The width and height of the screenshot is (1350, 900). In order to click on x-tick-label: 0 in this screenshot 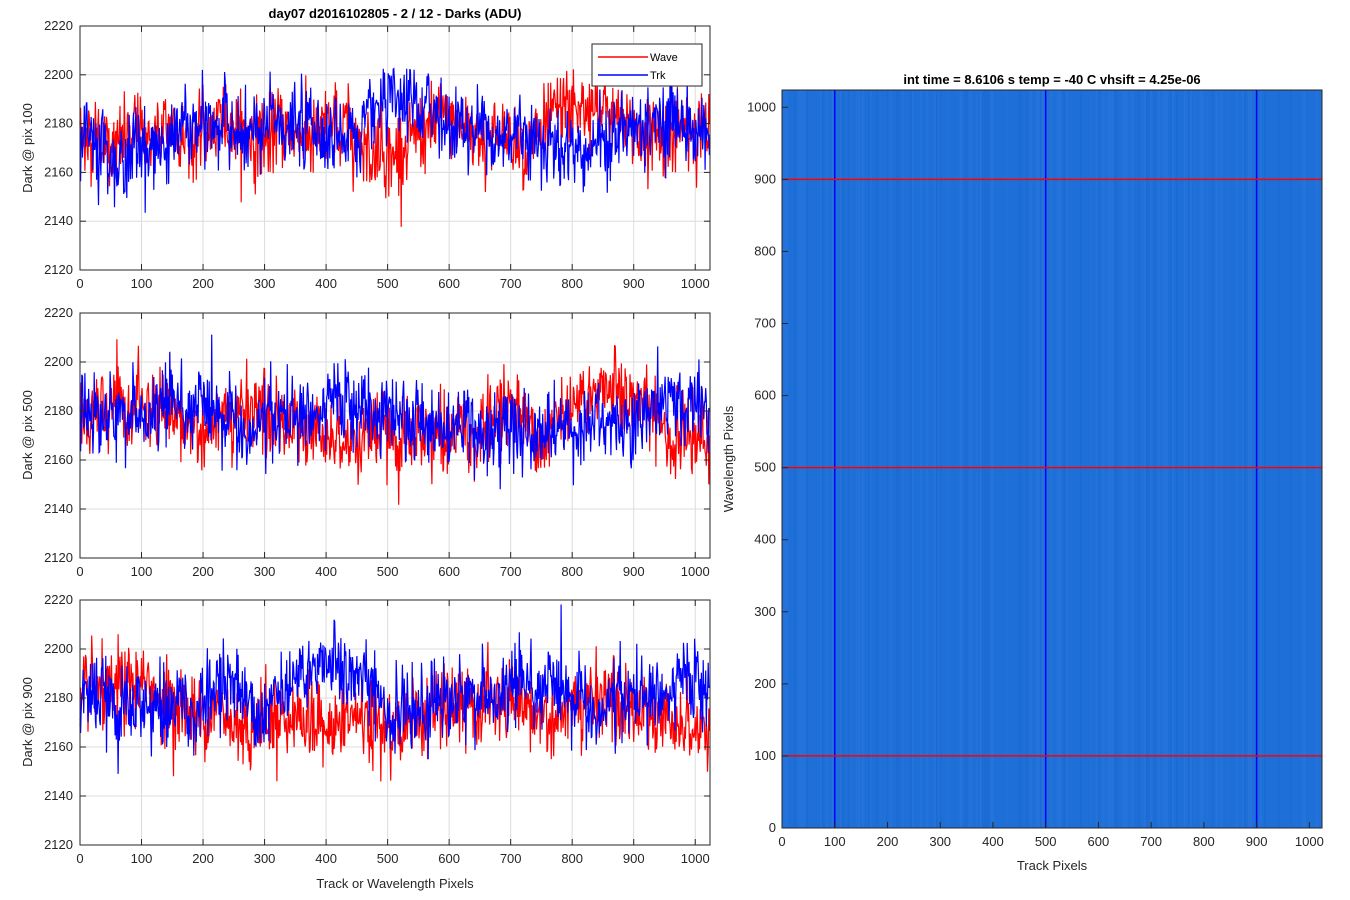, I will do `click(79, 571)`.